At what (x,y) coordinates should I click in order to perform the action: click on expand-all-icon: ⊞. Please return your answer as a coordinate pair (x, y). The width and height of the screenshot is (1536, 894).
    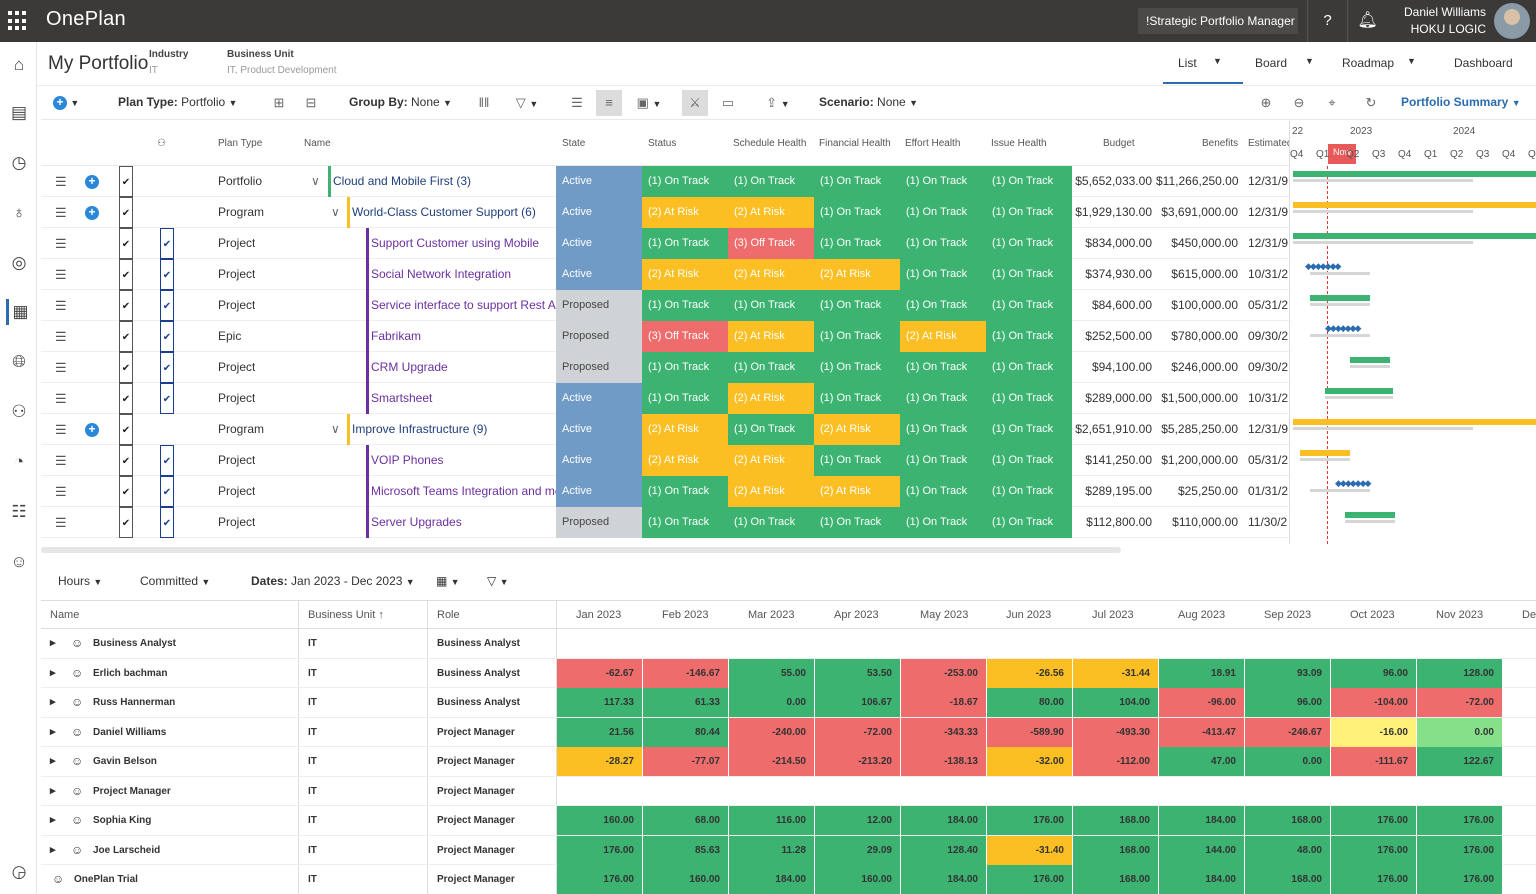
    Looking at the image, I should click on (279, 102).